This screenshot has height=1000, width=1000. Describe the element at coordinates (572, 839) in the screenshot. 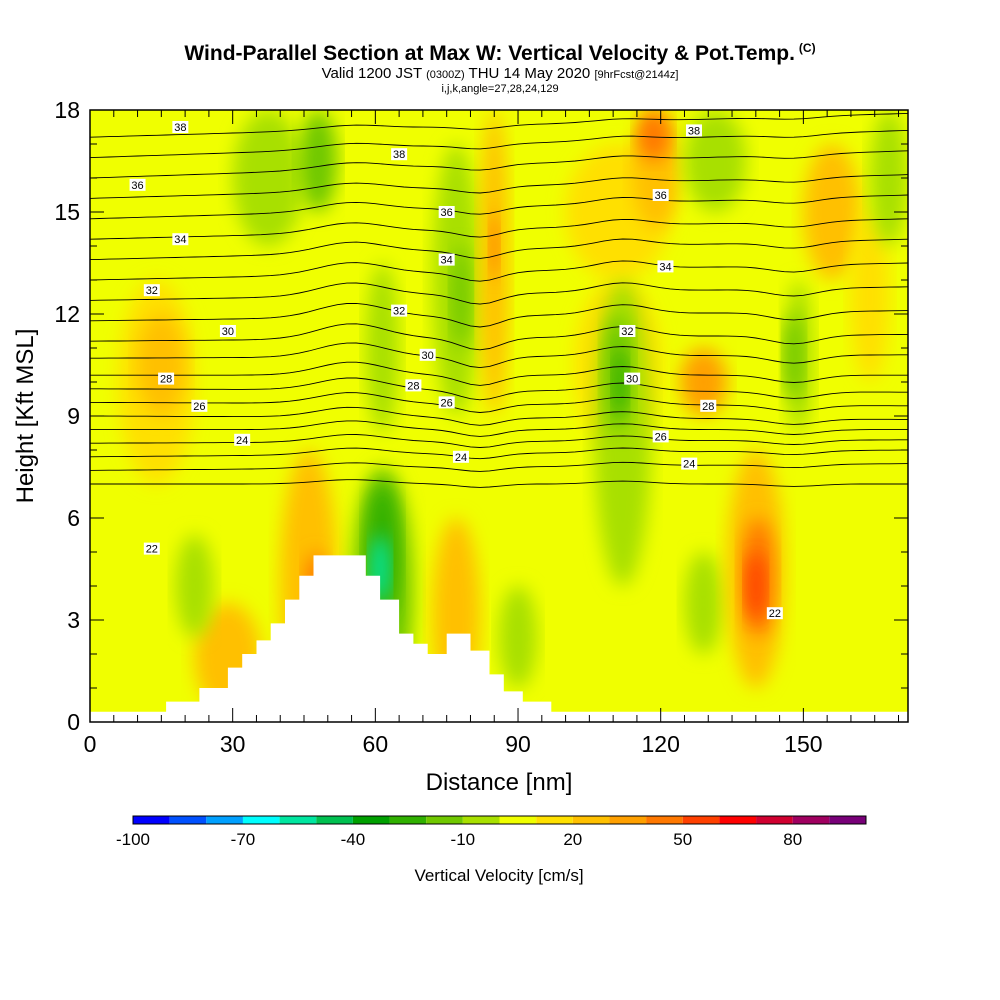

I see `colorbar-tick-label: 20` at that location.